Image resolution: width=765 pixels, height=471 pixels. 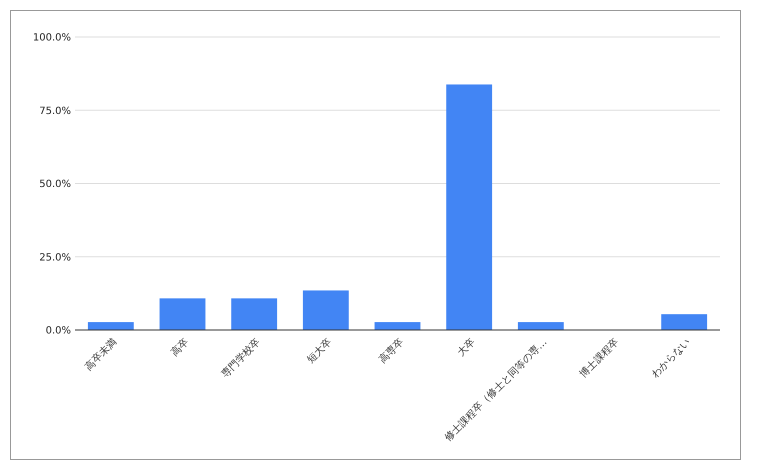 What do you see at coordinates (58, 331) in the screenshot?
I see `y-tick-label: 0.0%` at bounding box center [58, 331].